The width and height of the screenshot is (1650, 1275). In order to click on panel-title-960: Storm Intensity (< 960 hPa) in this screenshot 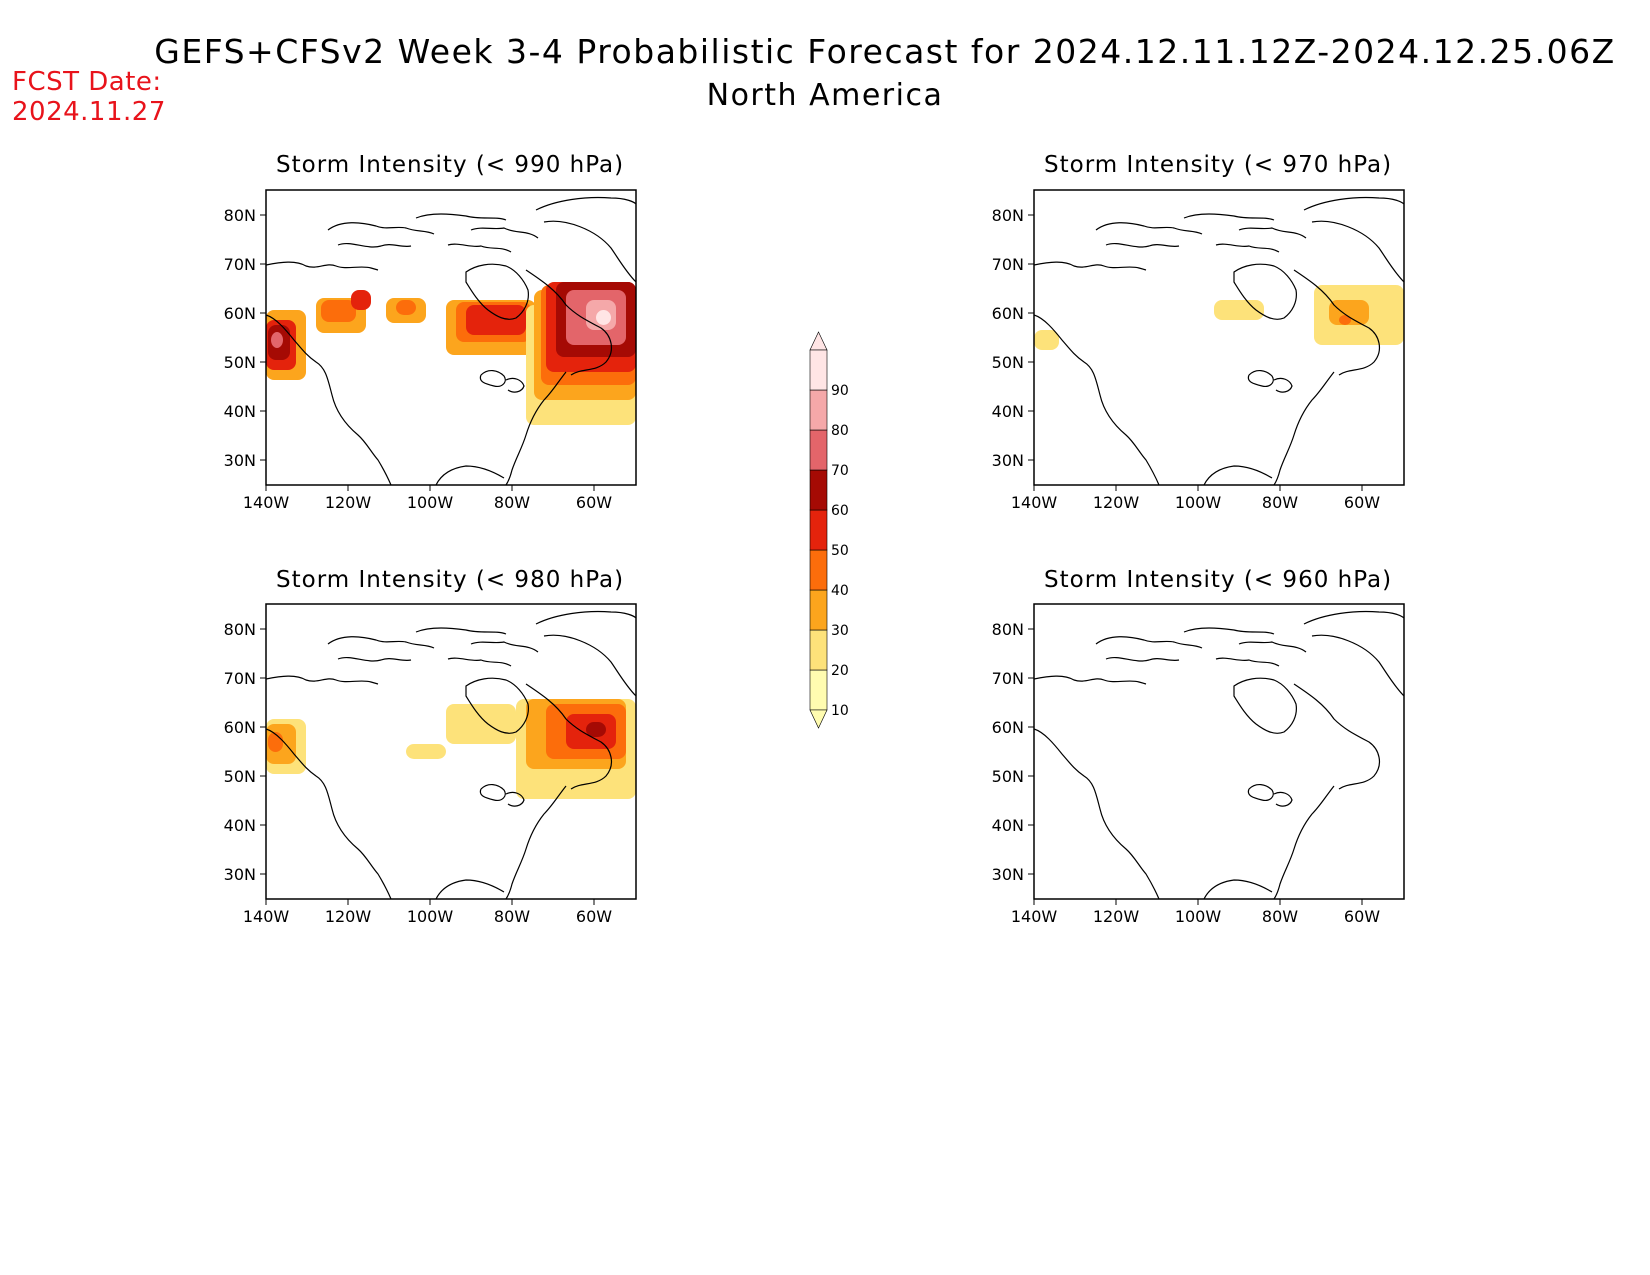, I will do `click(1218, 580)`.